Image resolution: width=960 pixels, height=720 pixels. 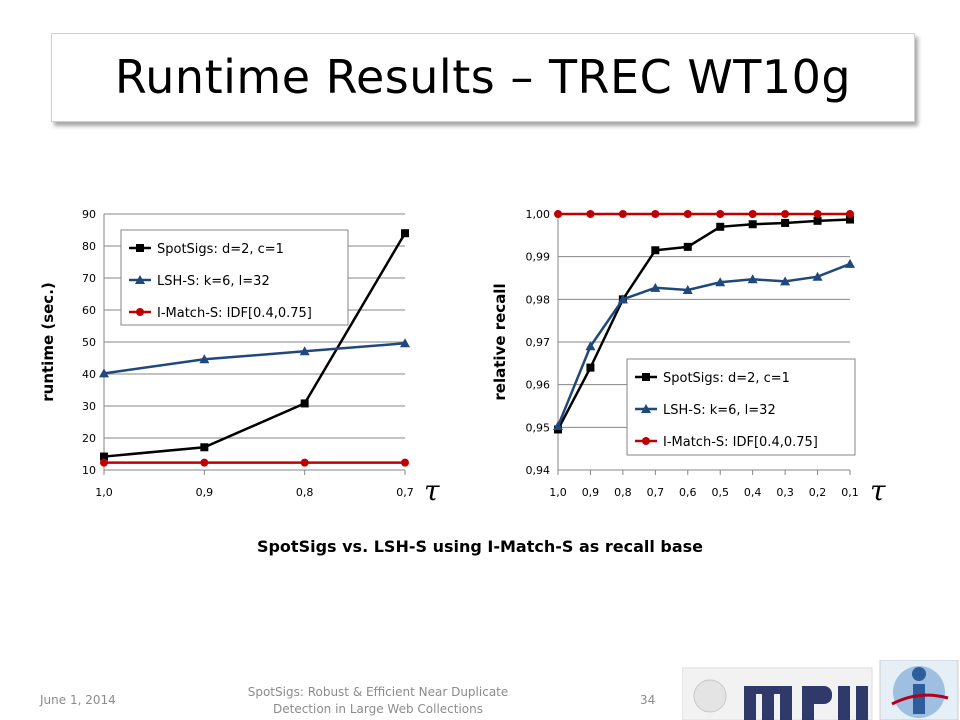 I want to click on y-tick-label: 40, so click(x=89, y=374).